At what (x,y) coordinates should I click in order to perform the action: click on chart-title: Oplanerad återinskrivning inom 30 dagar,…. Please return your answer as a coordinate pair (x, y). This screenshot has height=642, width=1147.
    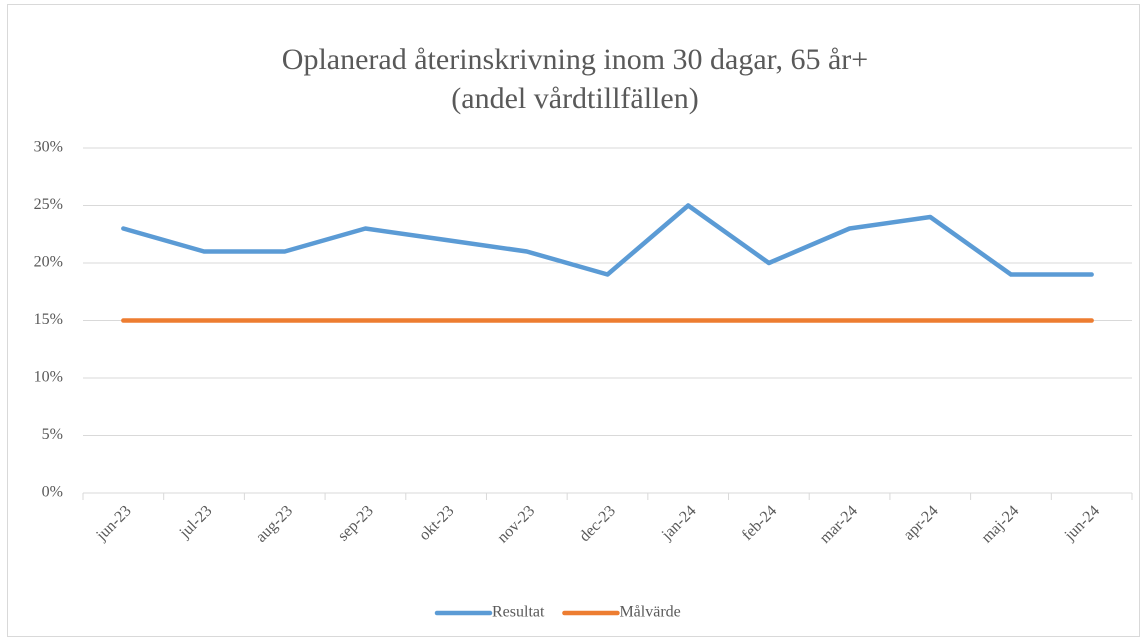
    Looking at the image, I should click on (575, 59).